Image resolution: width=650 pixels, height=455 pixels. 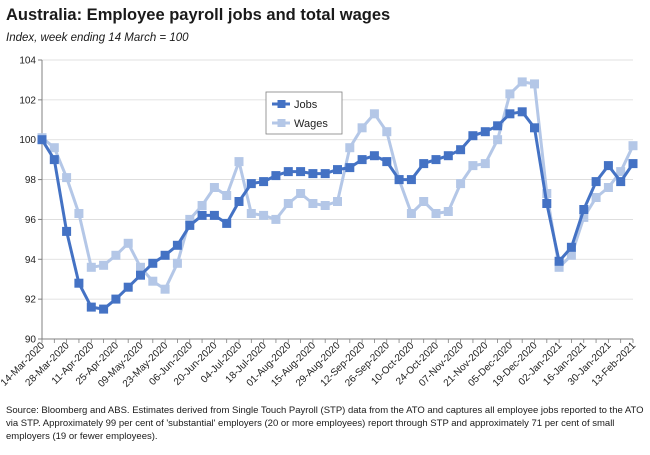 I want to click on y-tick-label: 100, so click(x=27, y=140).